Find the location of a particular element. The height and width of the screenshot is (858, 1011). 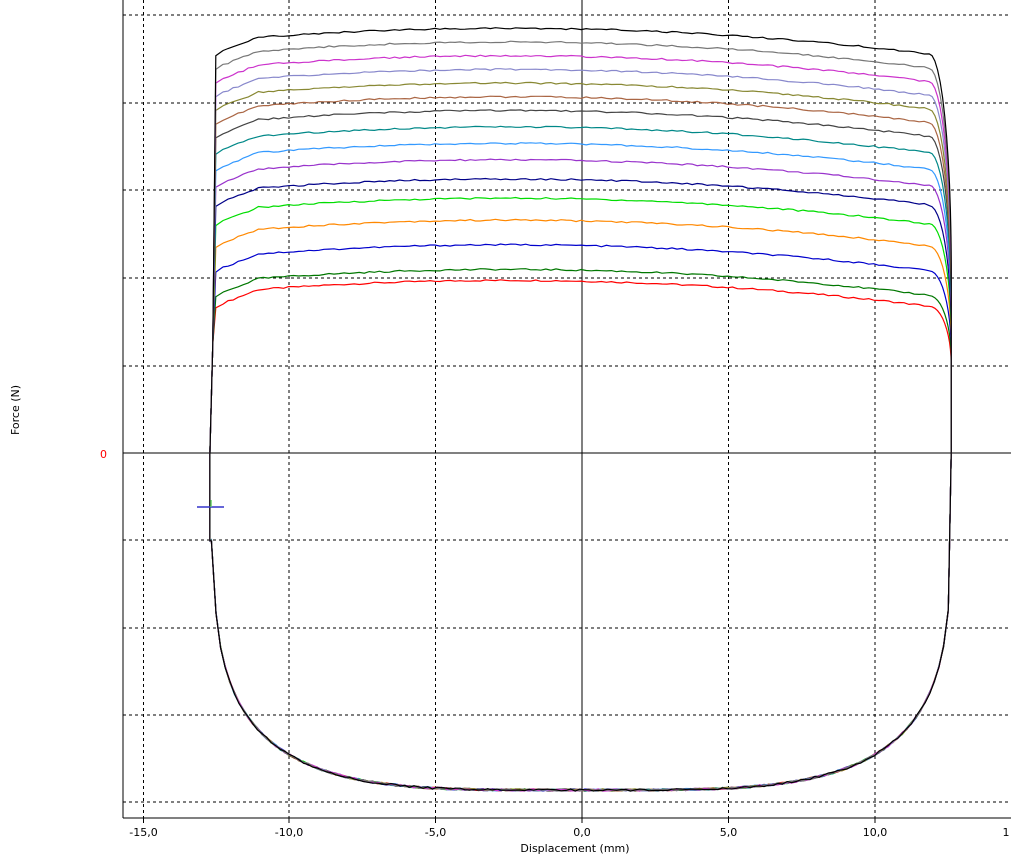

x-tick-label-1: -10,0 is located at coordinates (289, 832).